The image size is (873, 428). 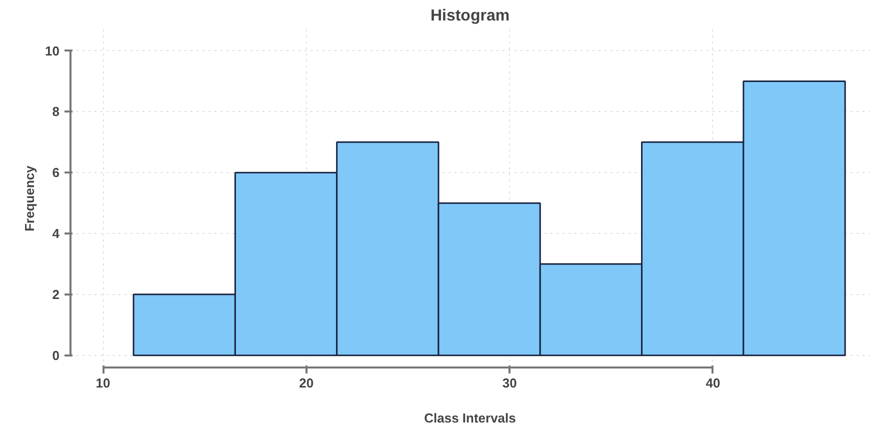 I want to click on y-axis-title: Frequency, so click(x=30, y=198).